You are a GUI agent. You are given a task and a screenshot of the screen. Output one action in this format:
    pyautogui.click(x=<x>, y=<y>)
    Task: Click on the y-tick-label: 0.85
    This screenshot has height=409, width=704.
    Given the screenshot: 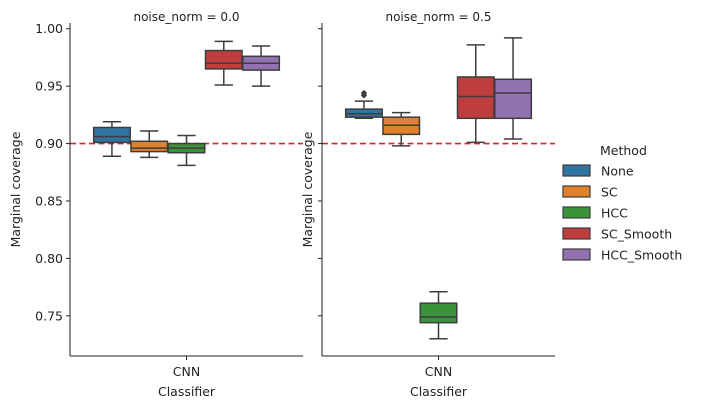 What is the action you would take?
    pyautogui.click(x=49, y=200)
    